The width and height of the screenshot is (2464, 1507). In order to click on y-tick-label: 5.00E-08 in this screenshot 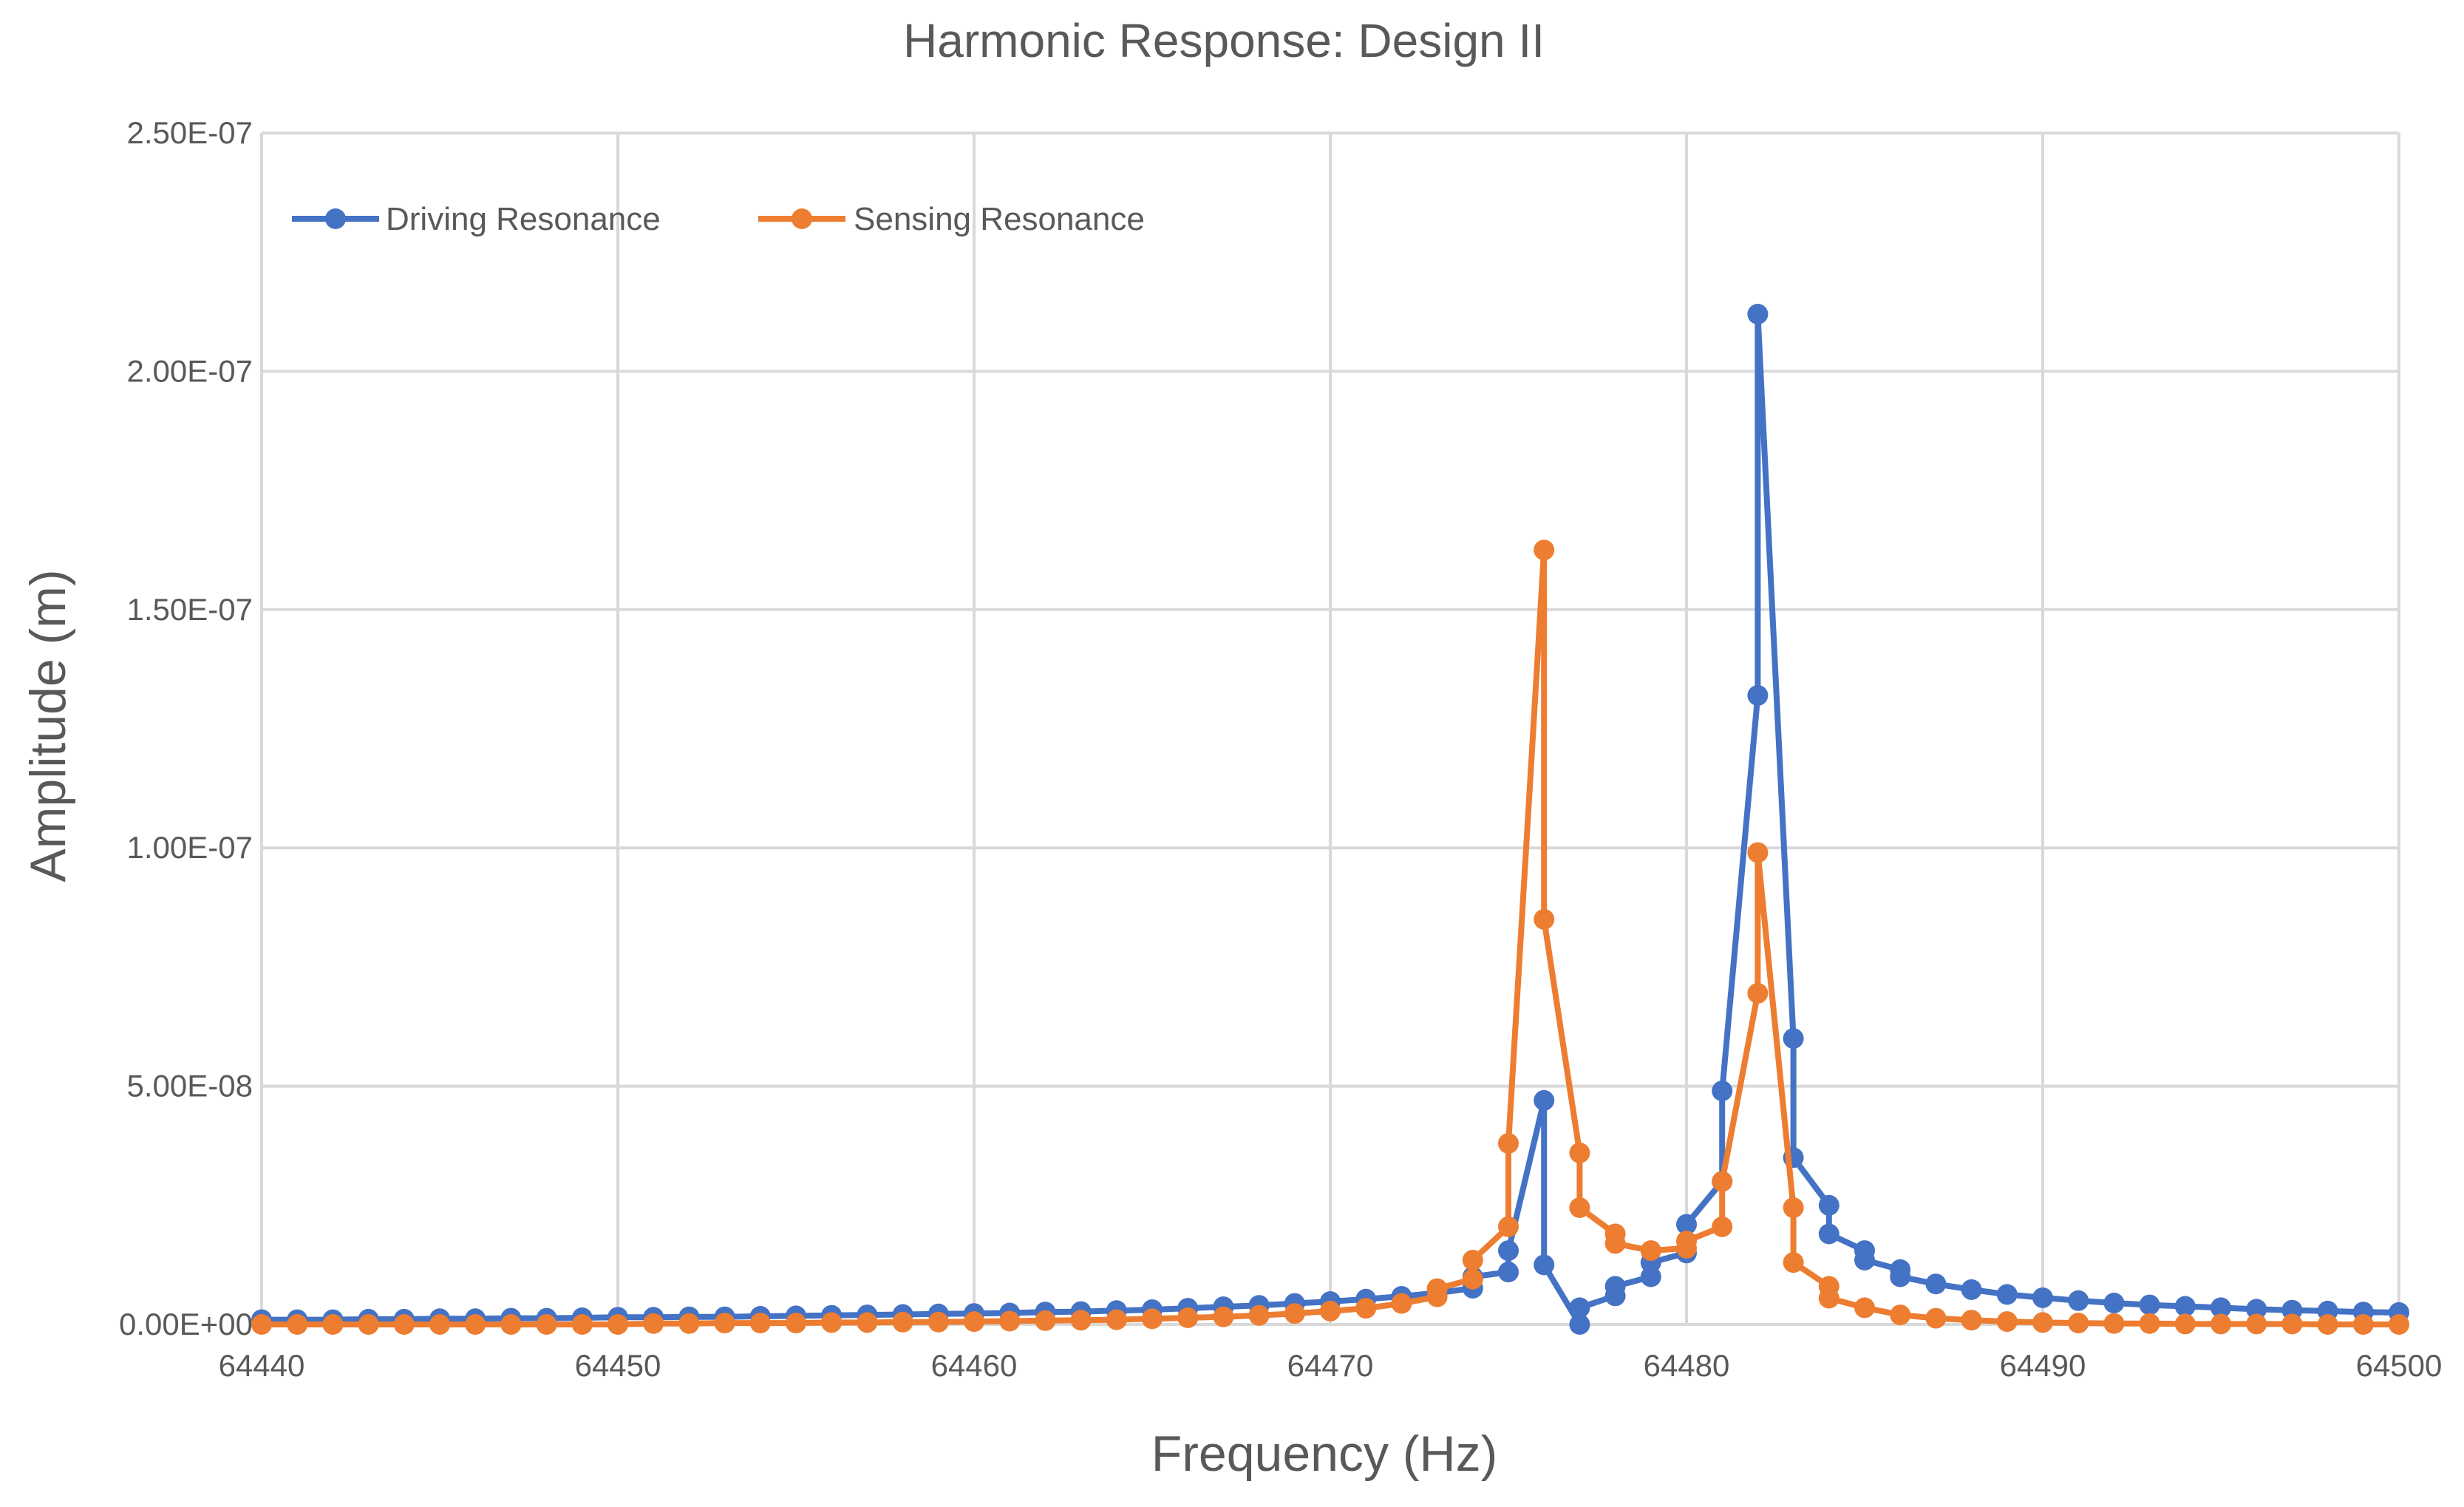, I will do `click(190, 1086)`.